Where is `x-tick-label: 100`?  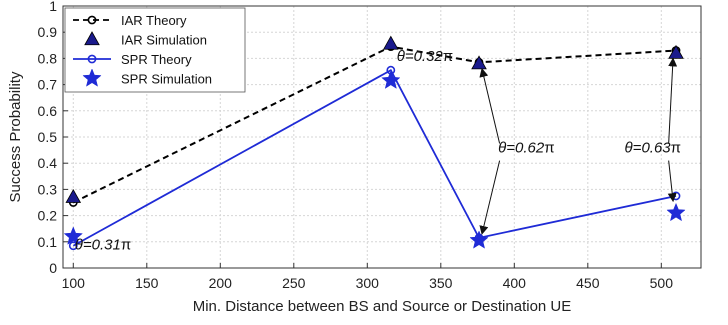 x-tick-label: 100 is located at coordinates (74, 283).